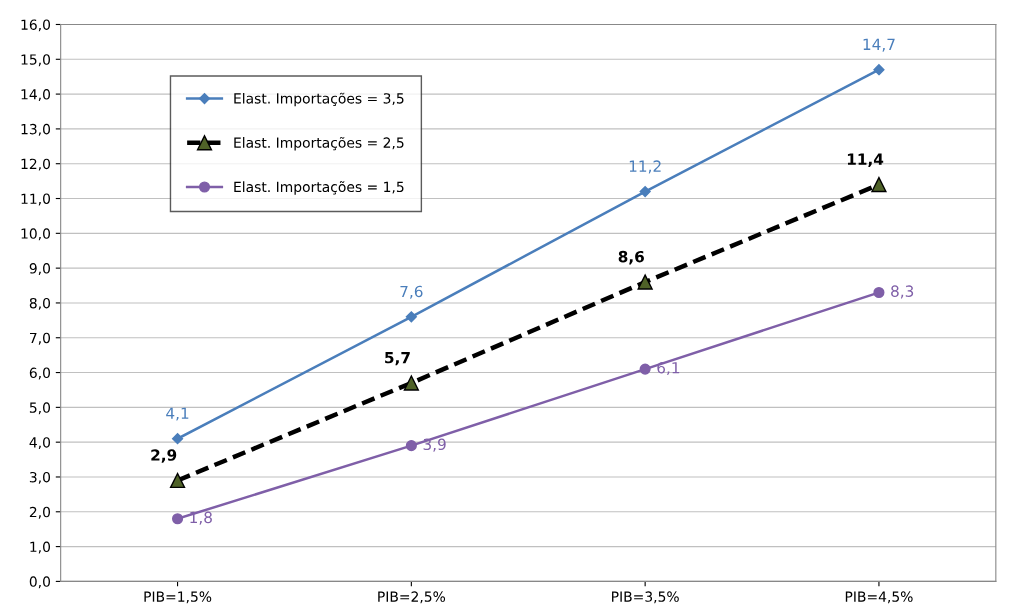 This screenshot has width=1011, height=612. Describe the element at coordinates (178, 597) in the screenshot. I see `x-tick-label: PIB=1,5%` at that location.